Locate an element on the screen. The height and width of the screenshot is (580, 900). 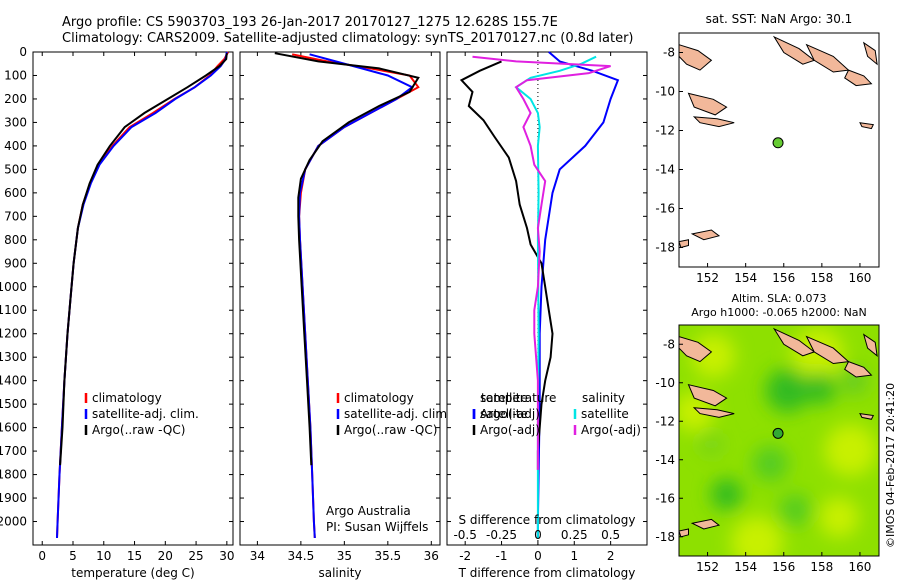
depth-tick-label: 1600 is located at coordinates (13, 428).